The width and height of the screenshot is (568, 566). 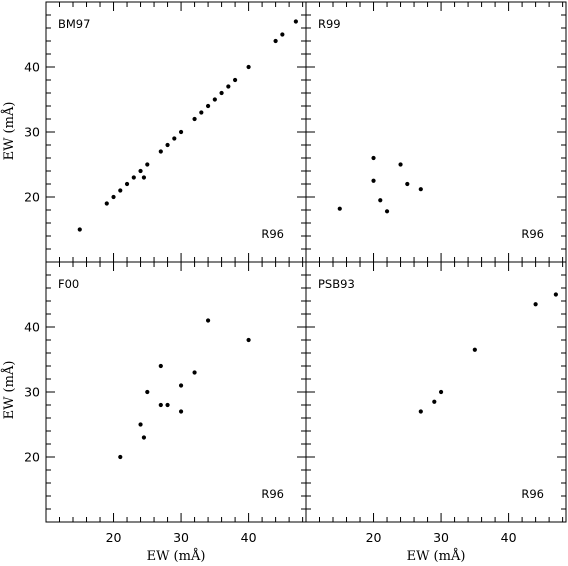 What do you see at coordinates (9, 390) in the screenshot?
I see `y-axis-label-bottom: EW (mÅ)` at bounding box center [9, 390].